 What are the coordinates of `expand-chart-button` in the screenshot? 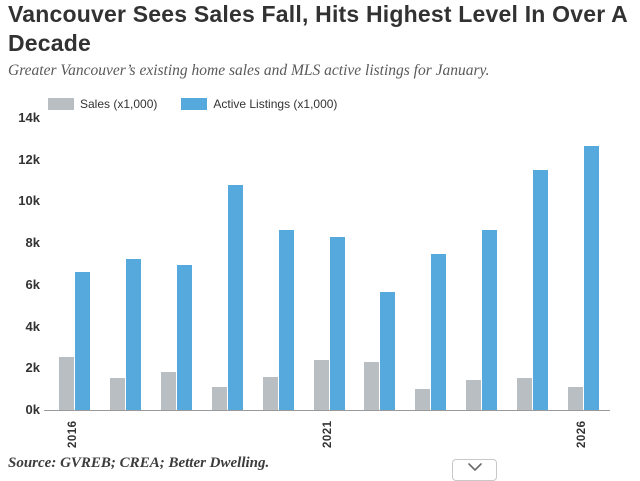 It's located at (474, 470).